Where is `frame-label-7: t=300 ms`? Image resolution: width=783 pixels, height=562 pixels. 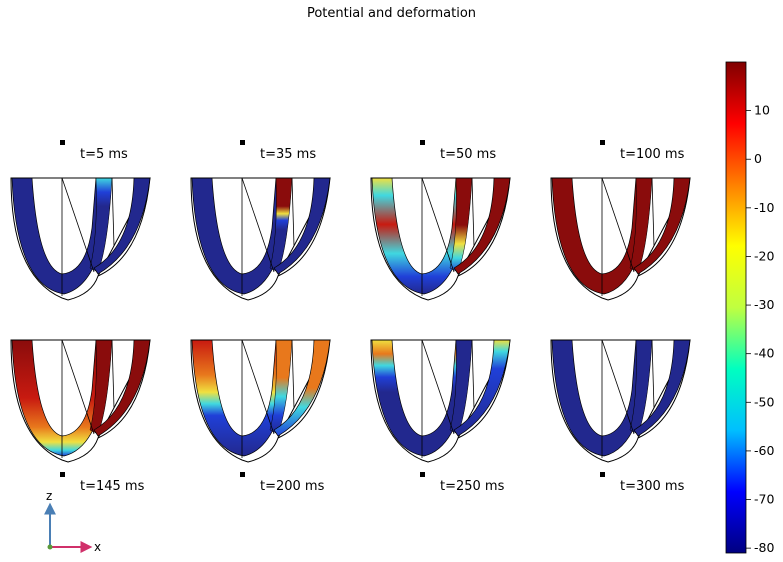
frame-label-7: t=300 ms is located at coordinates (652, 486).